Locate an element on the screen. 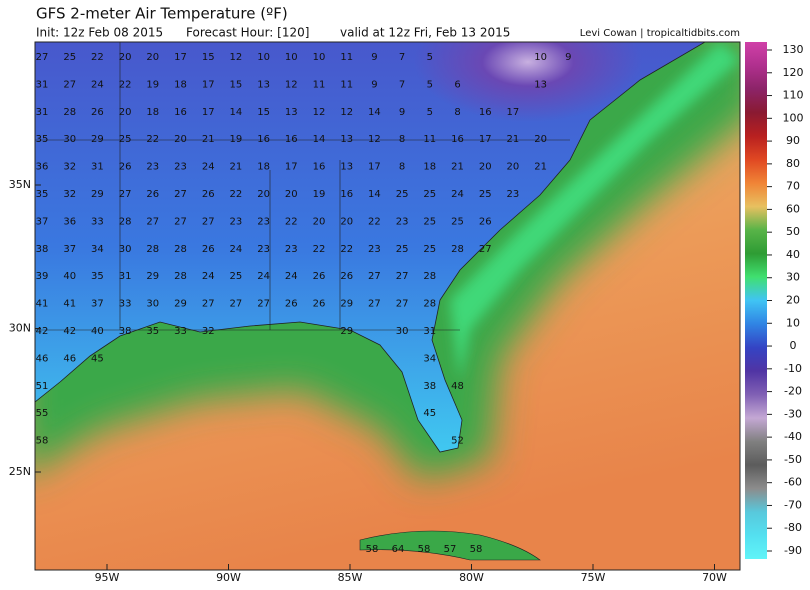 This screenshot has height=590, width=810. grid-value: 58 is located at coordinates (372, 549).